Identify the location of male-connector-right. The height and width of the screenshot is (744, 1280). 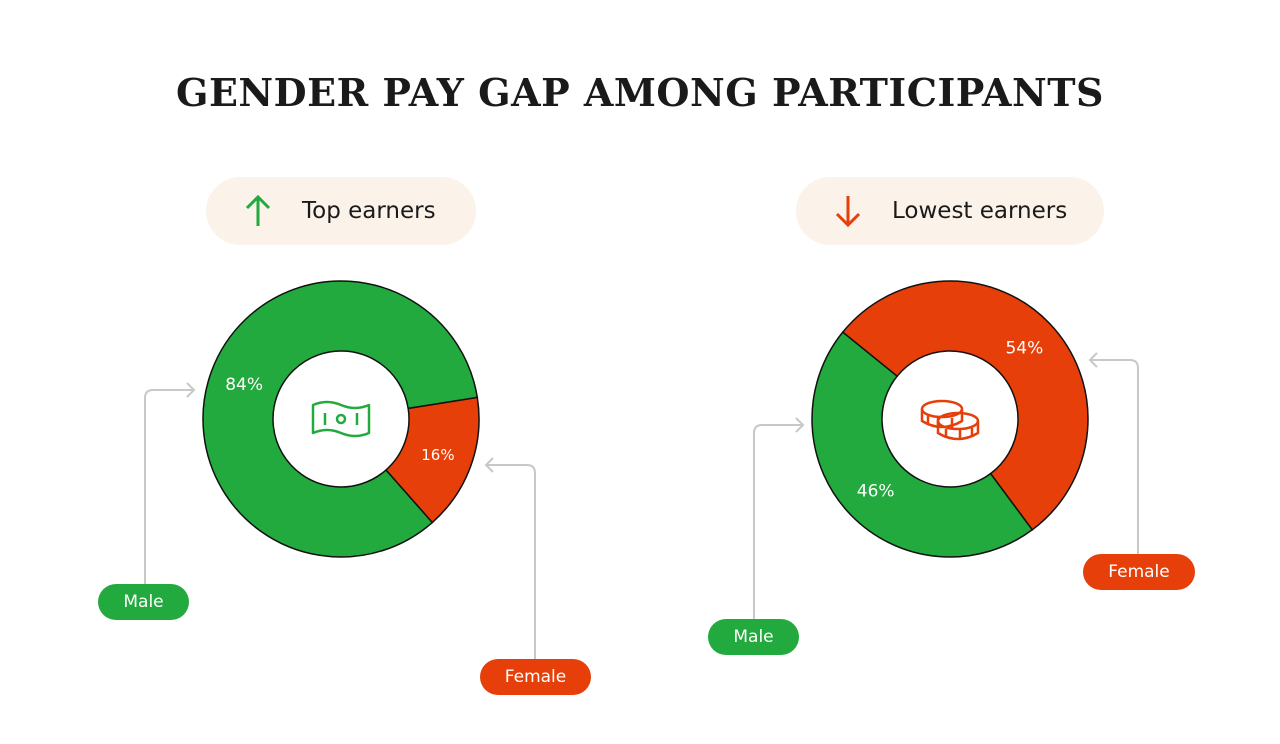
(779, 518).